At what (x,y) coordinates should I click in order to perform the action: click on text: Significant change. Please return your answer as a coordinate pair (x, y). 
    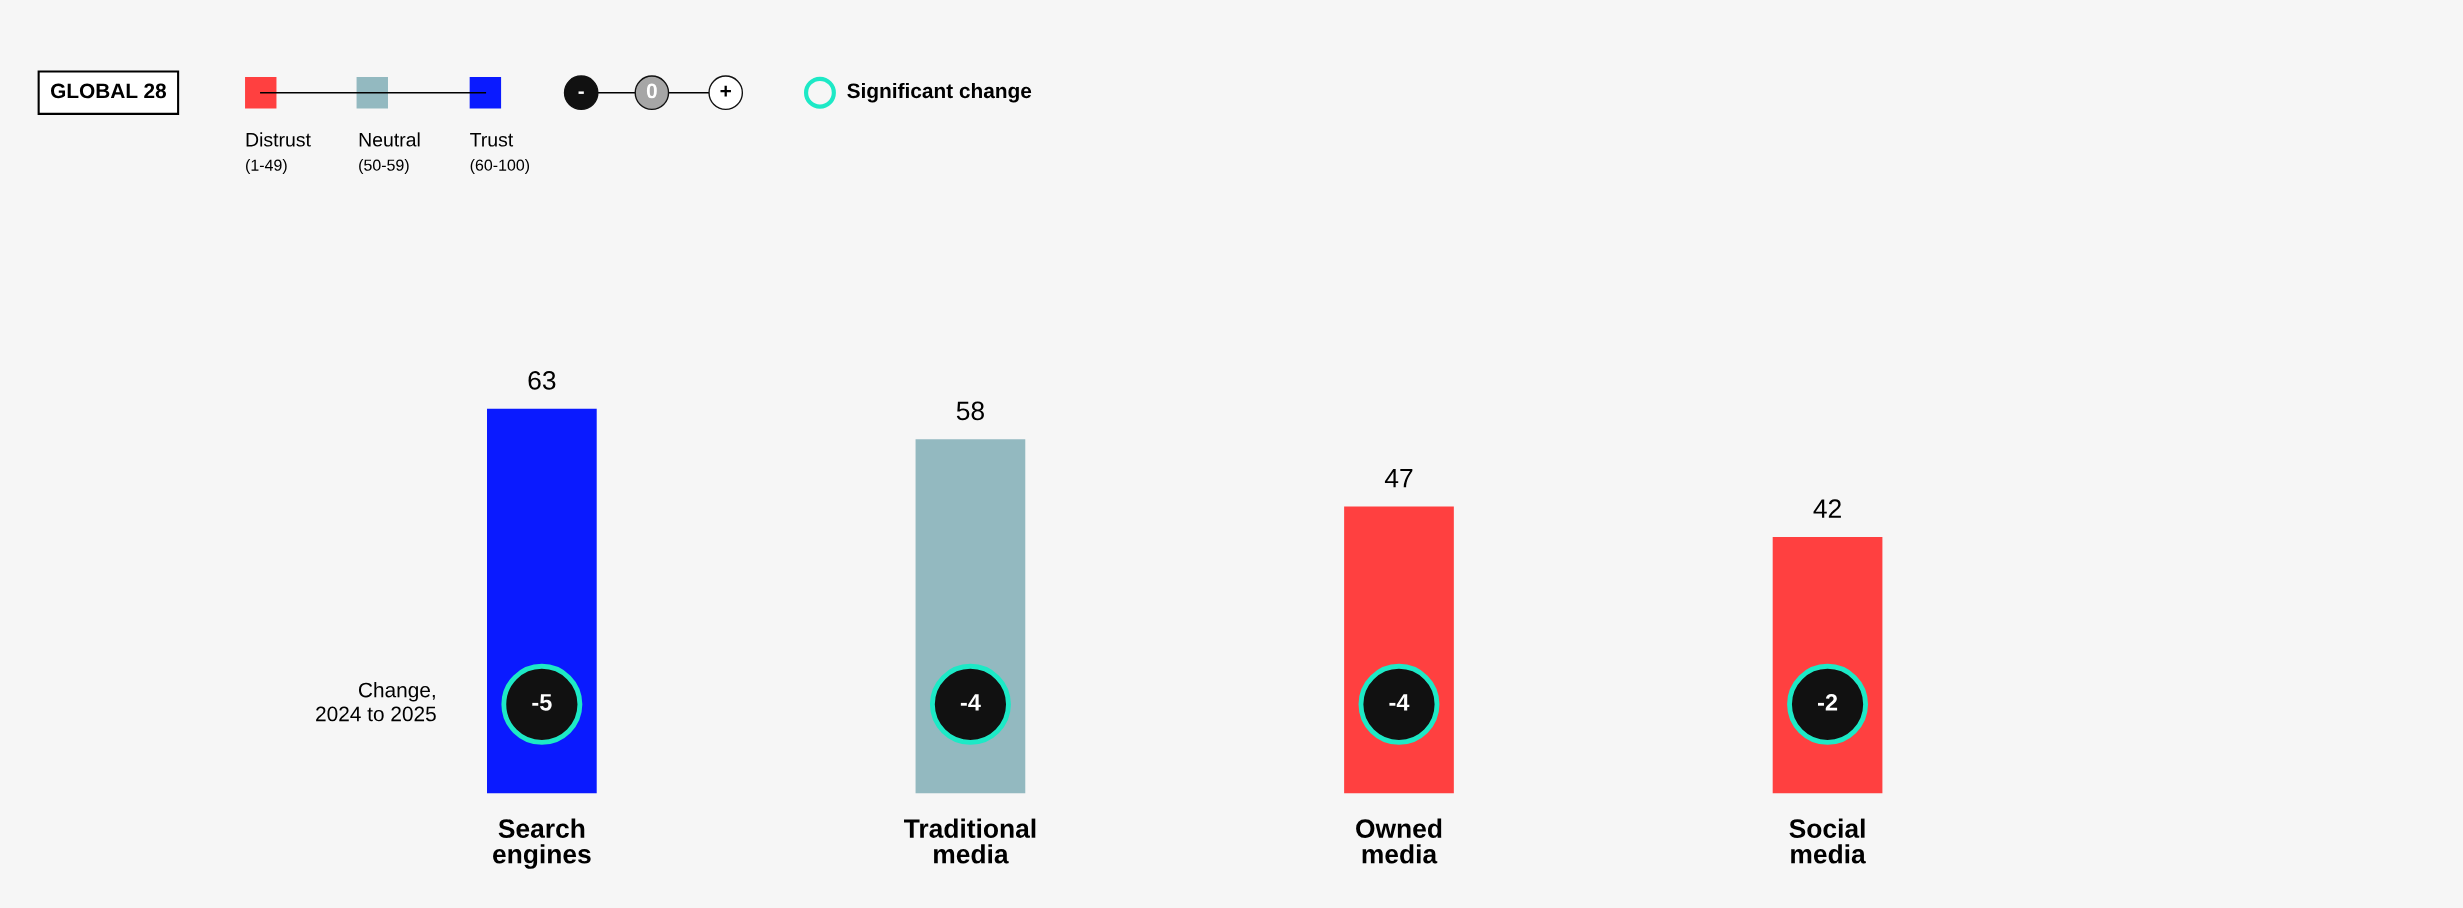
    Looking at the image, I should click on (939, 92).